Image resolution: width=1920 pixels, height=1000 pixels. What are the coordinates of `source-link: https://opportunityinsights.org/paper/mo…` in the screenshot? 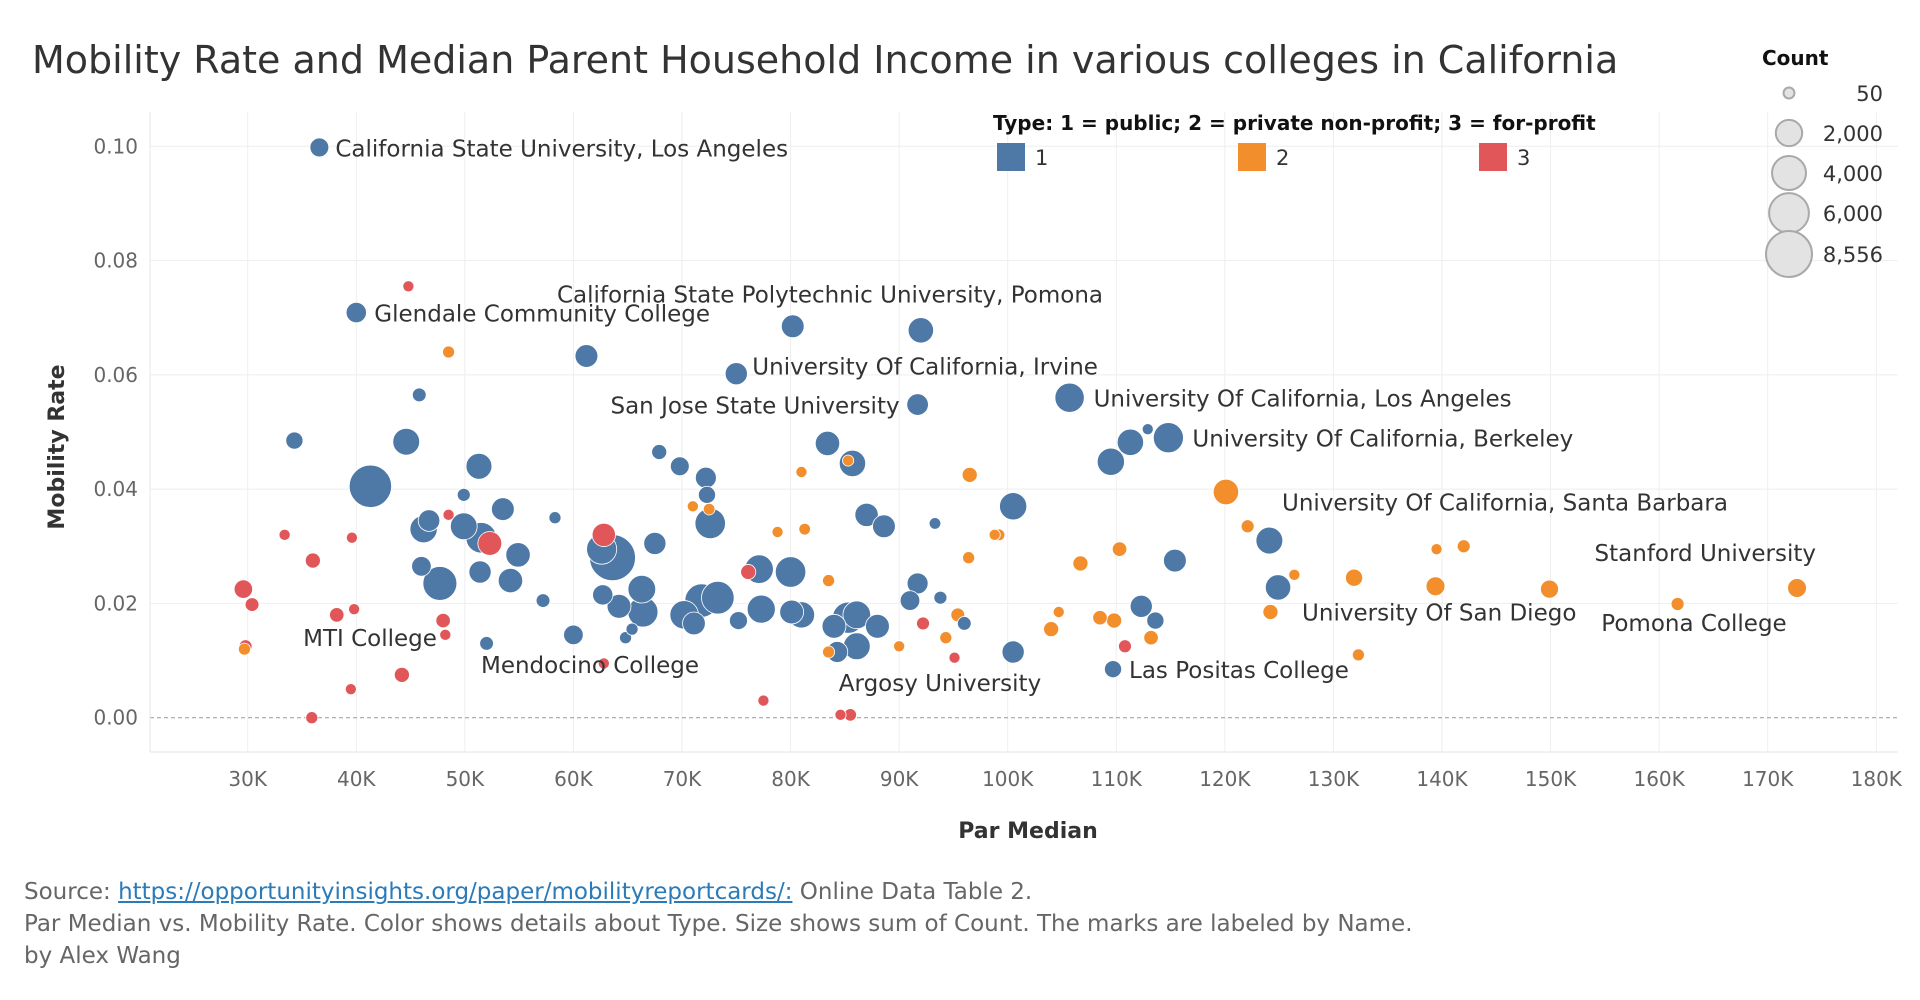 It's located at (455, 892).